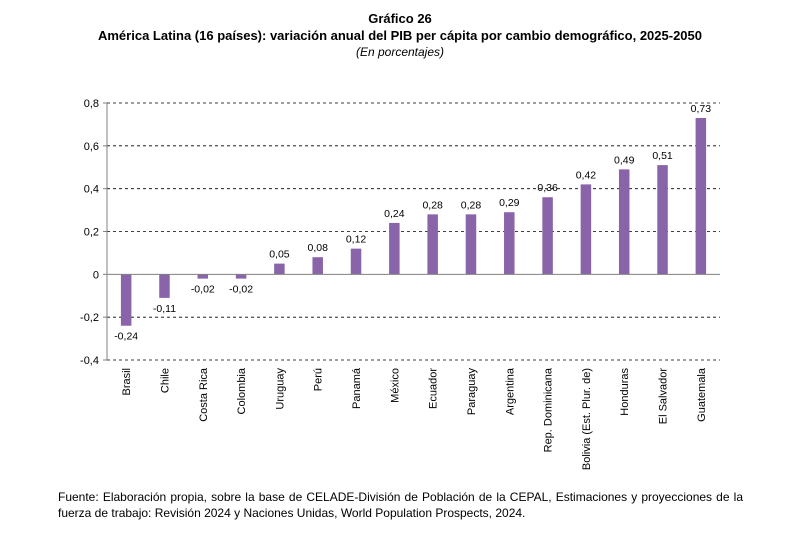 The height and width of the screenshot is (533, 800). Describe the element at coordinates (395, 385) in the screenshot. I see `x-tick-label: México` at that location.